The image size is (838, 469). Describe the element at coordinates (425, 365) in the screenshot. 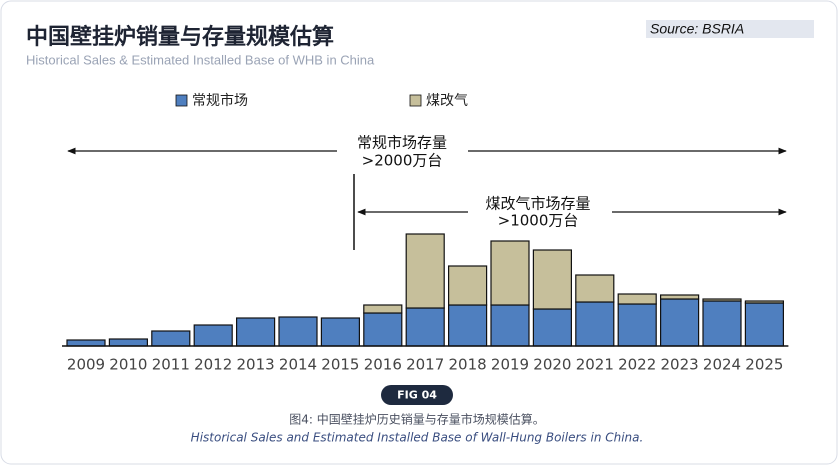

I see `x-tick-label: 2017` at that location.